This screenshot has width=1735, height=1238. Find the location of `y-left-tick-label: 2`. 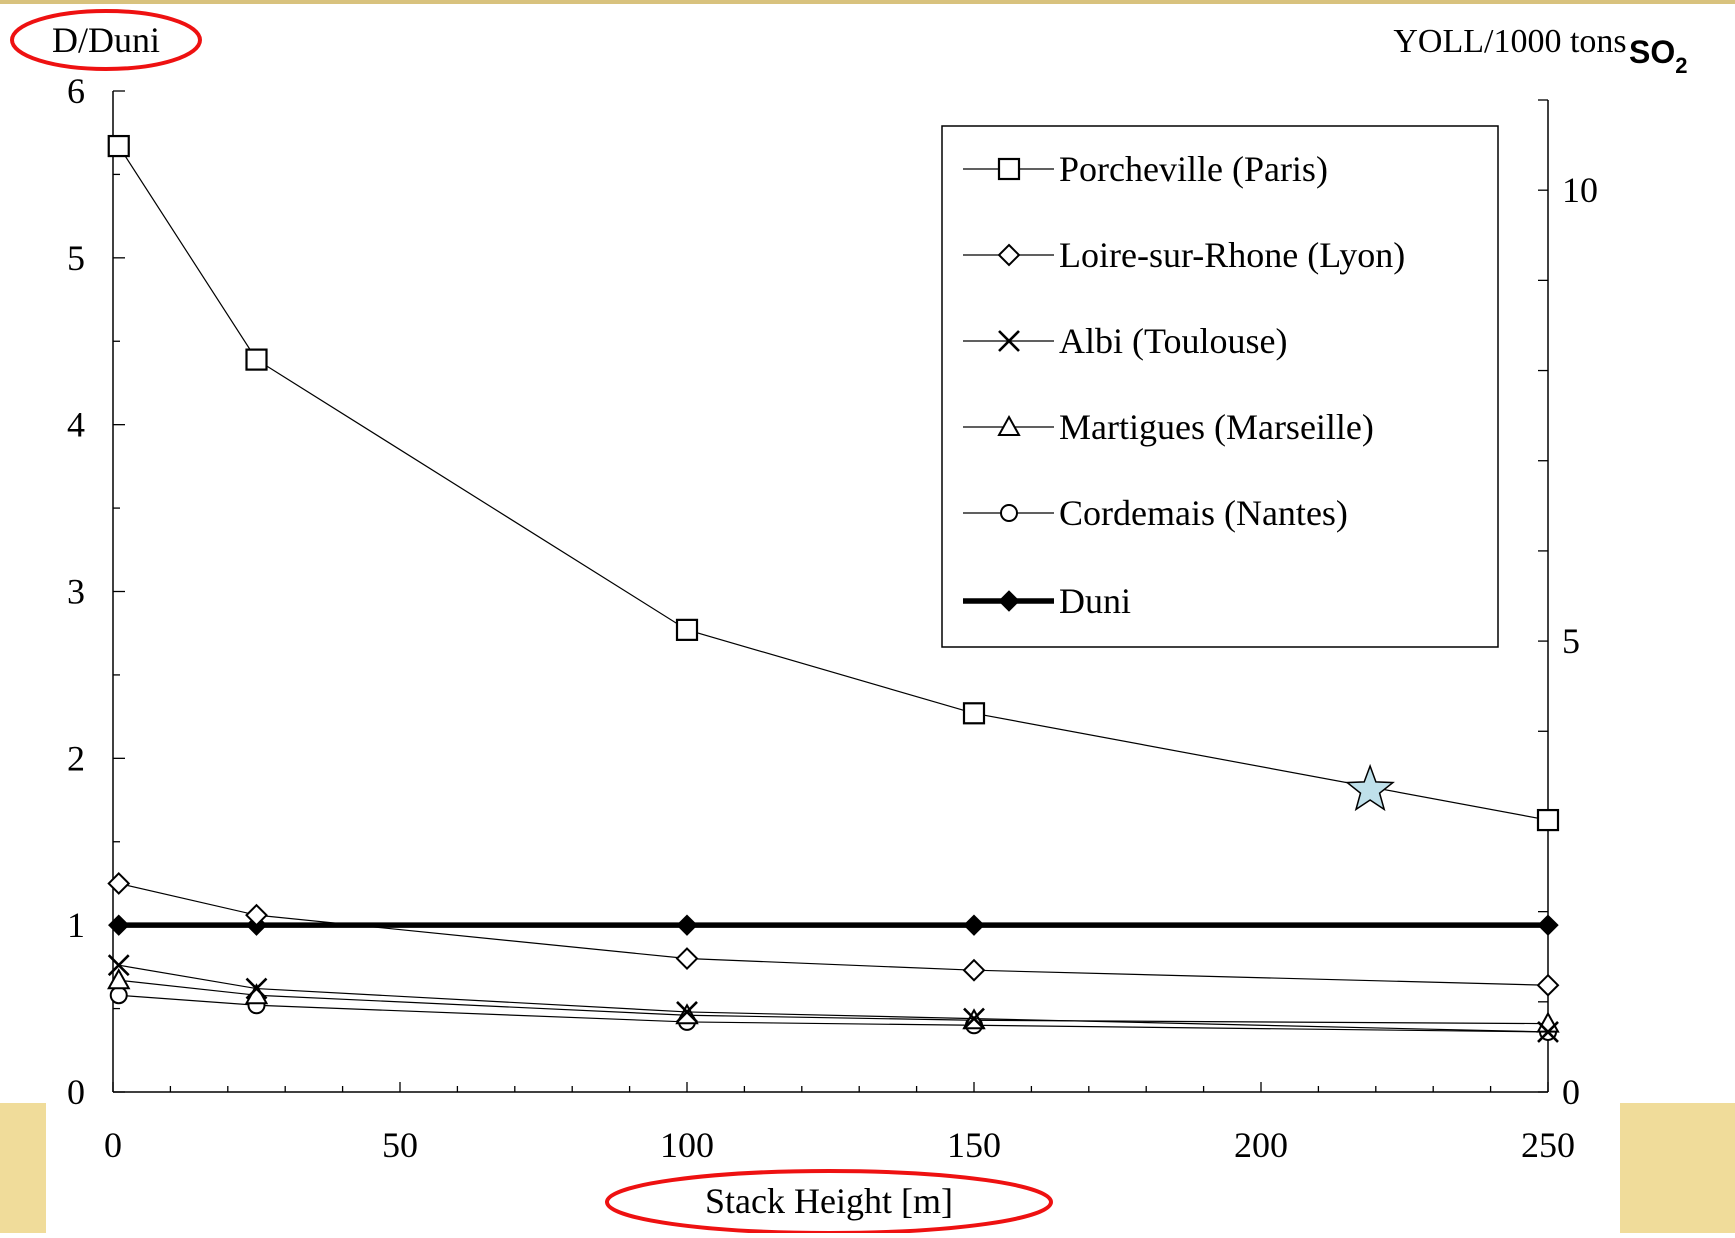

y-left-tick-label: 2 is located at coordinates (76, 758).